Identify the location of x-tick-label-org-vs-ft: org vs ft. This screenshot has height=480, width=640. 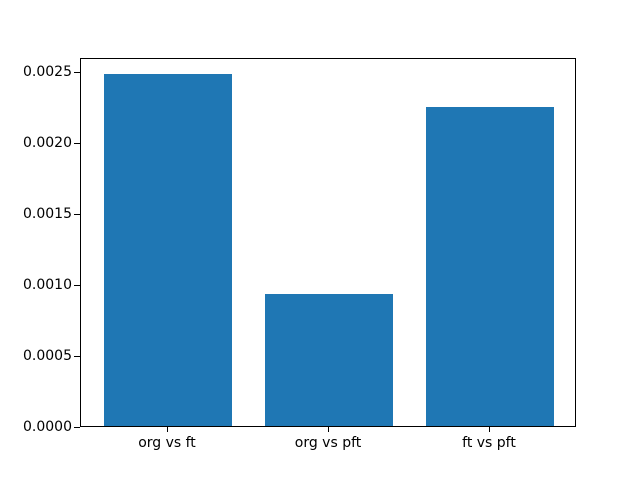
(167, 443).